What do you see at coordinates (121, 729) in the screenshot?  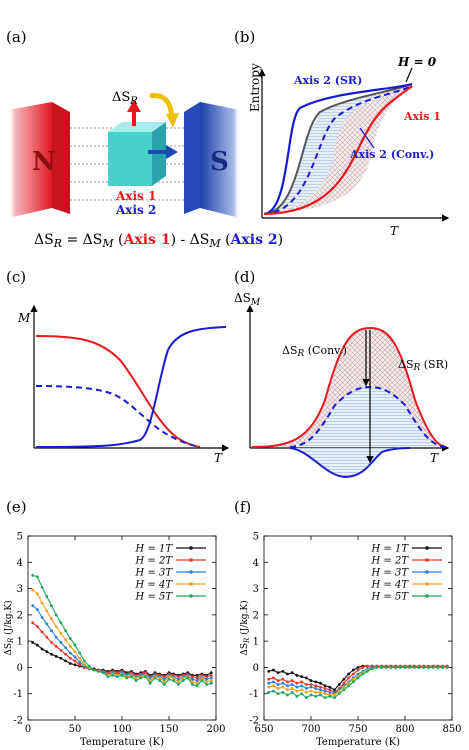 I see `x-tick-label: 100` at bounding box center [121, 729].